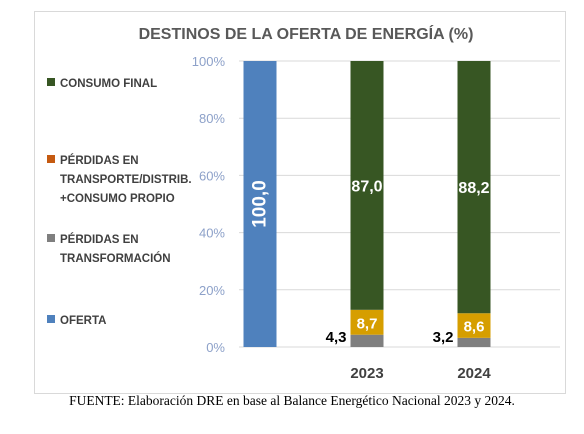  Describe the element at coordinates (115, 258) in the screenshot. I see `legend-label: TRANSFORMACIÓN` at that location.